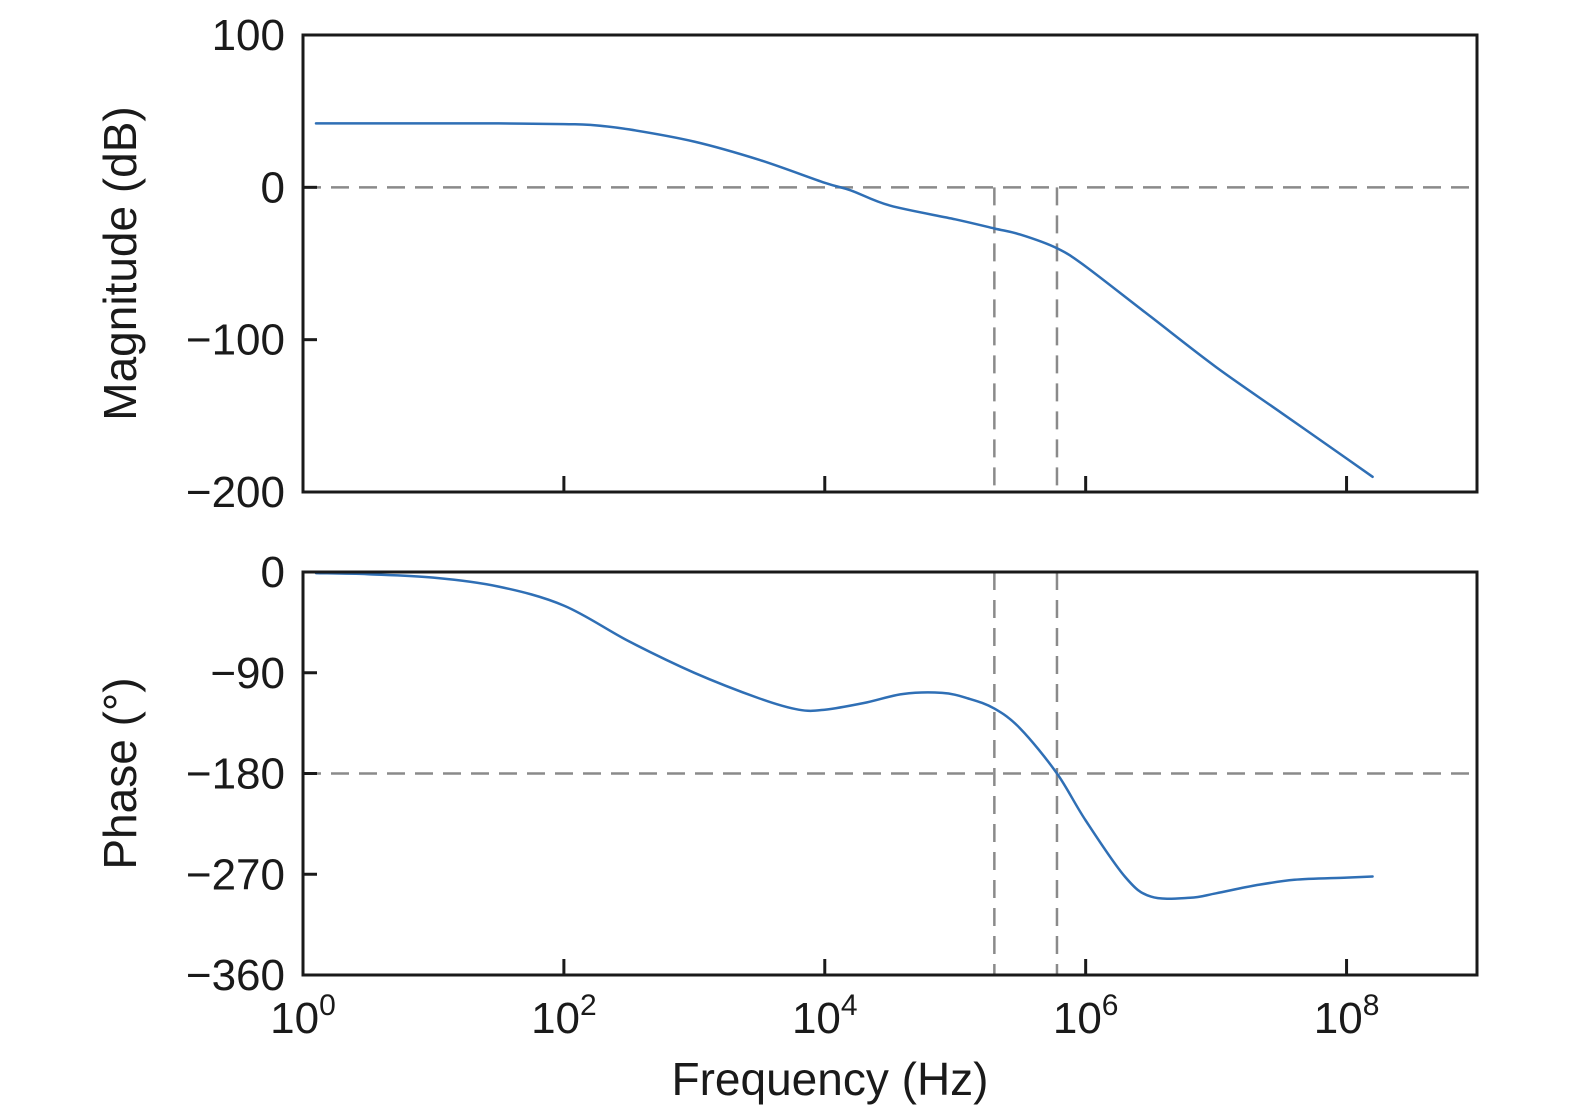 The width and height of the screenshot is (1575, 1120). I want to click on phase-y-tick-label-1: −90, so click(247, 673).